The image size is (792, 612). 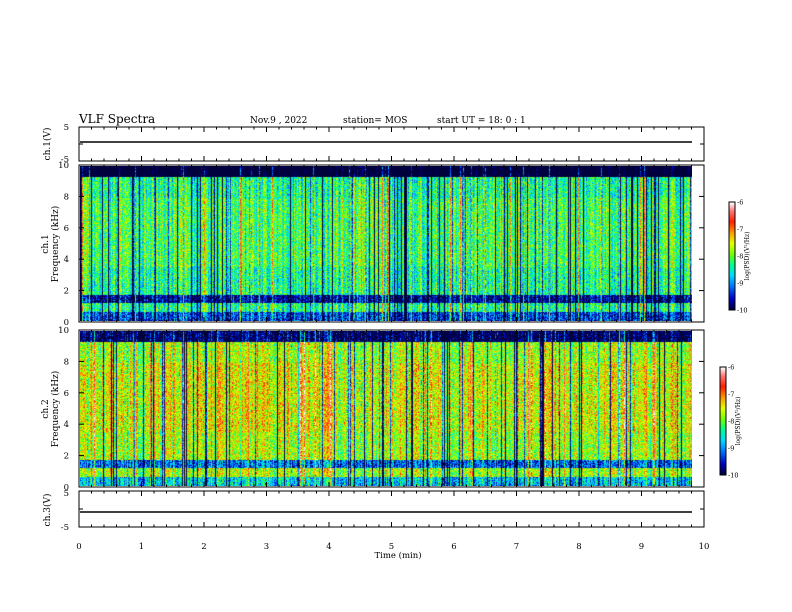 What do you see at coordinates (397, 555) in the screenshot?
I see `x-axis-label: Time (min)` at bounding box center [397, 555].